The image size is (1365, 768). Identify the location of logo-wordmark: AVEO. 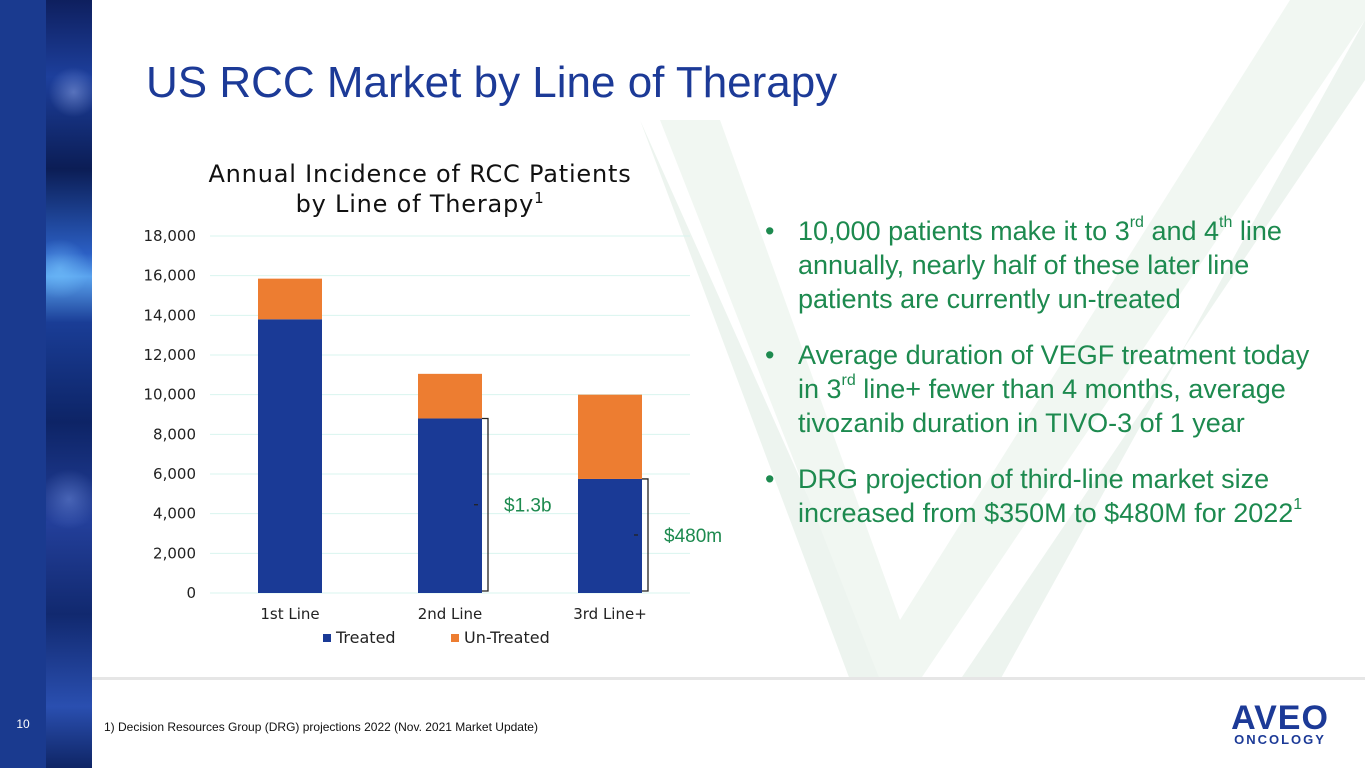
(1280, 718).